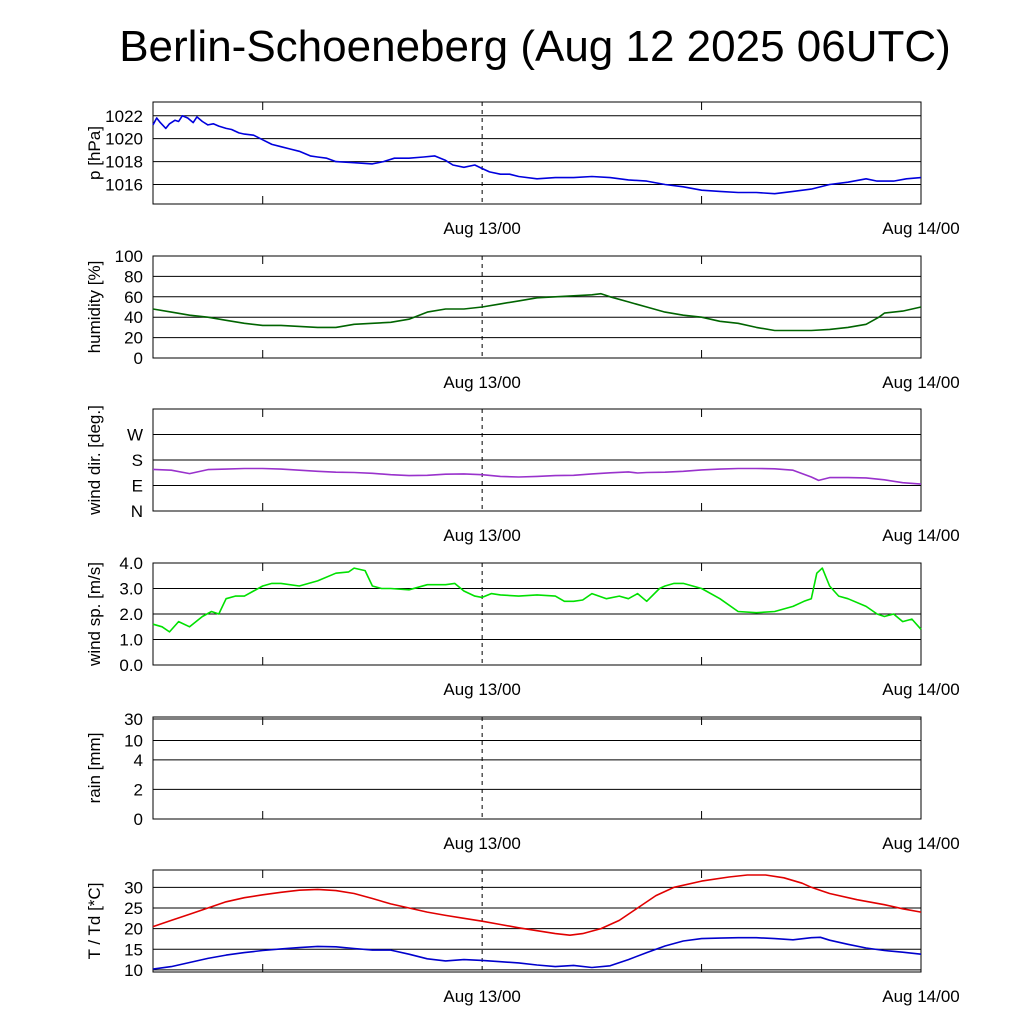 The width and height of the screenshot is (1024, 1024). What do you see at coordinates (133, 276) in the screenshot?
I see `humidity-y-tick-label: 80` at bounding box center [133, 276].